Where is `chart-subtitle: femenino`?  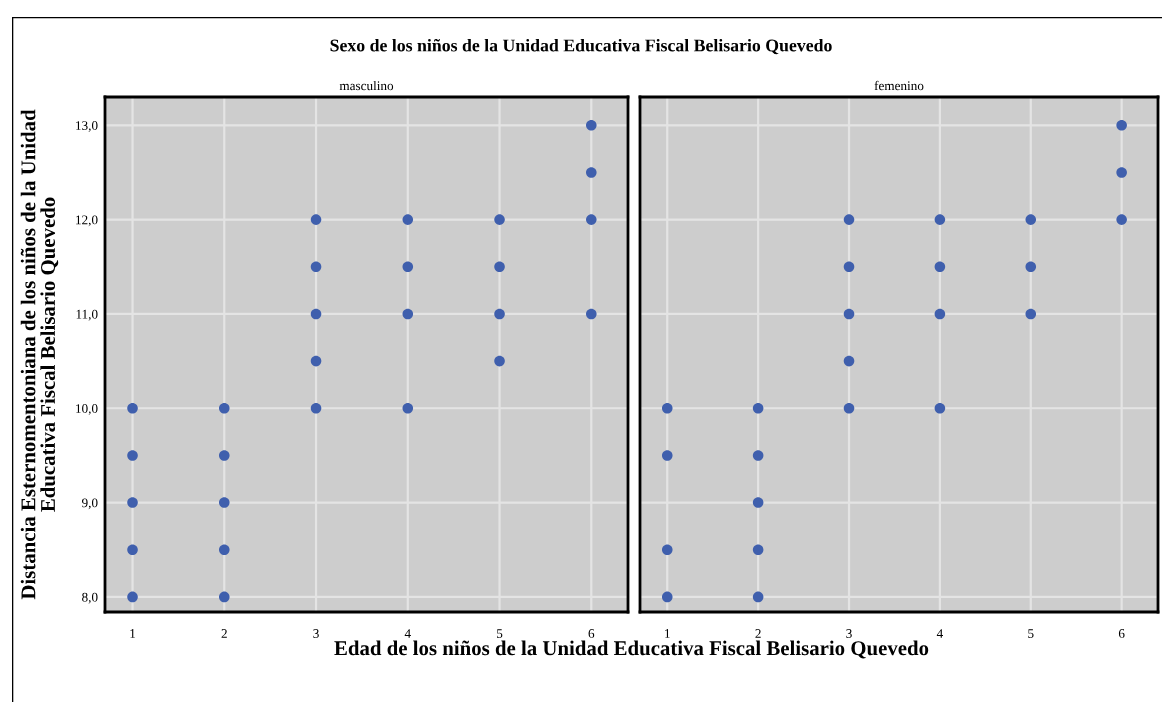 chart-subtitle: femenino is located at coordinates (899, 85).